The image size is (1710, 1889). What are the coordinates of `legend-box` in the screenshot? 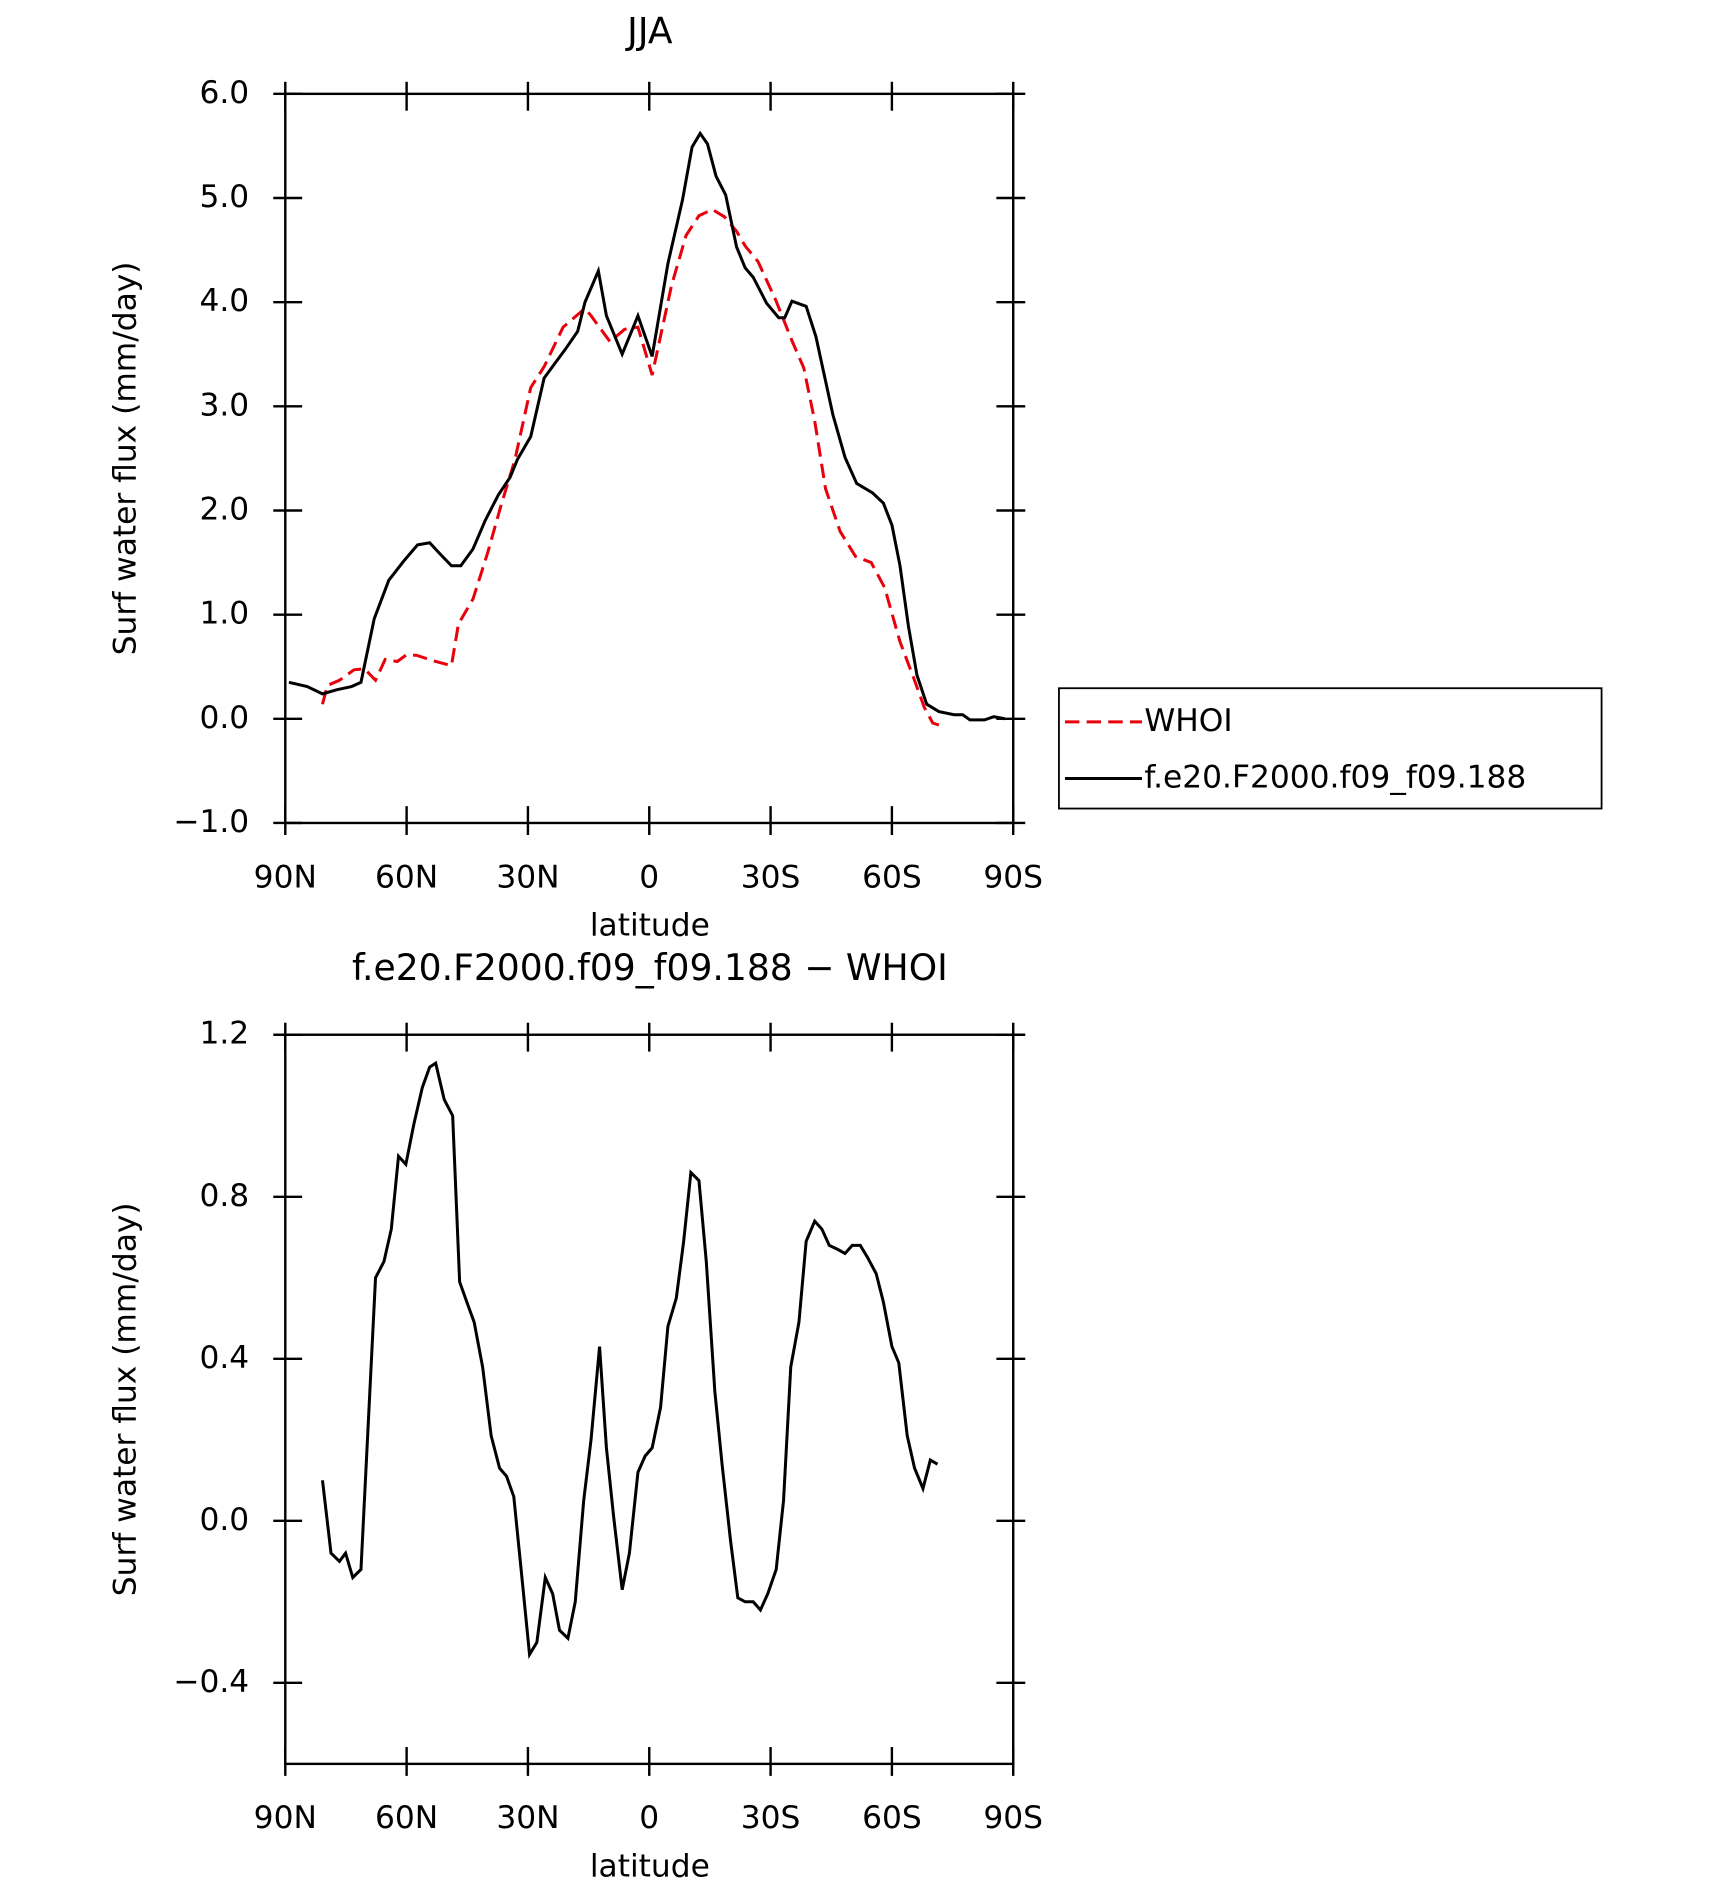 It's located at (1330, 748).